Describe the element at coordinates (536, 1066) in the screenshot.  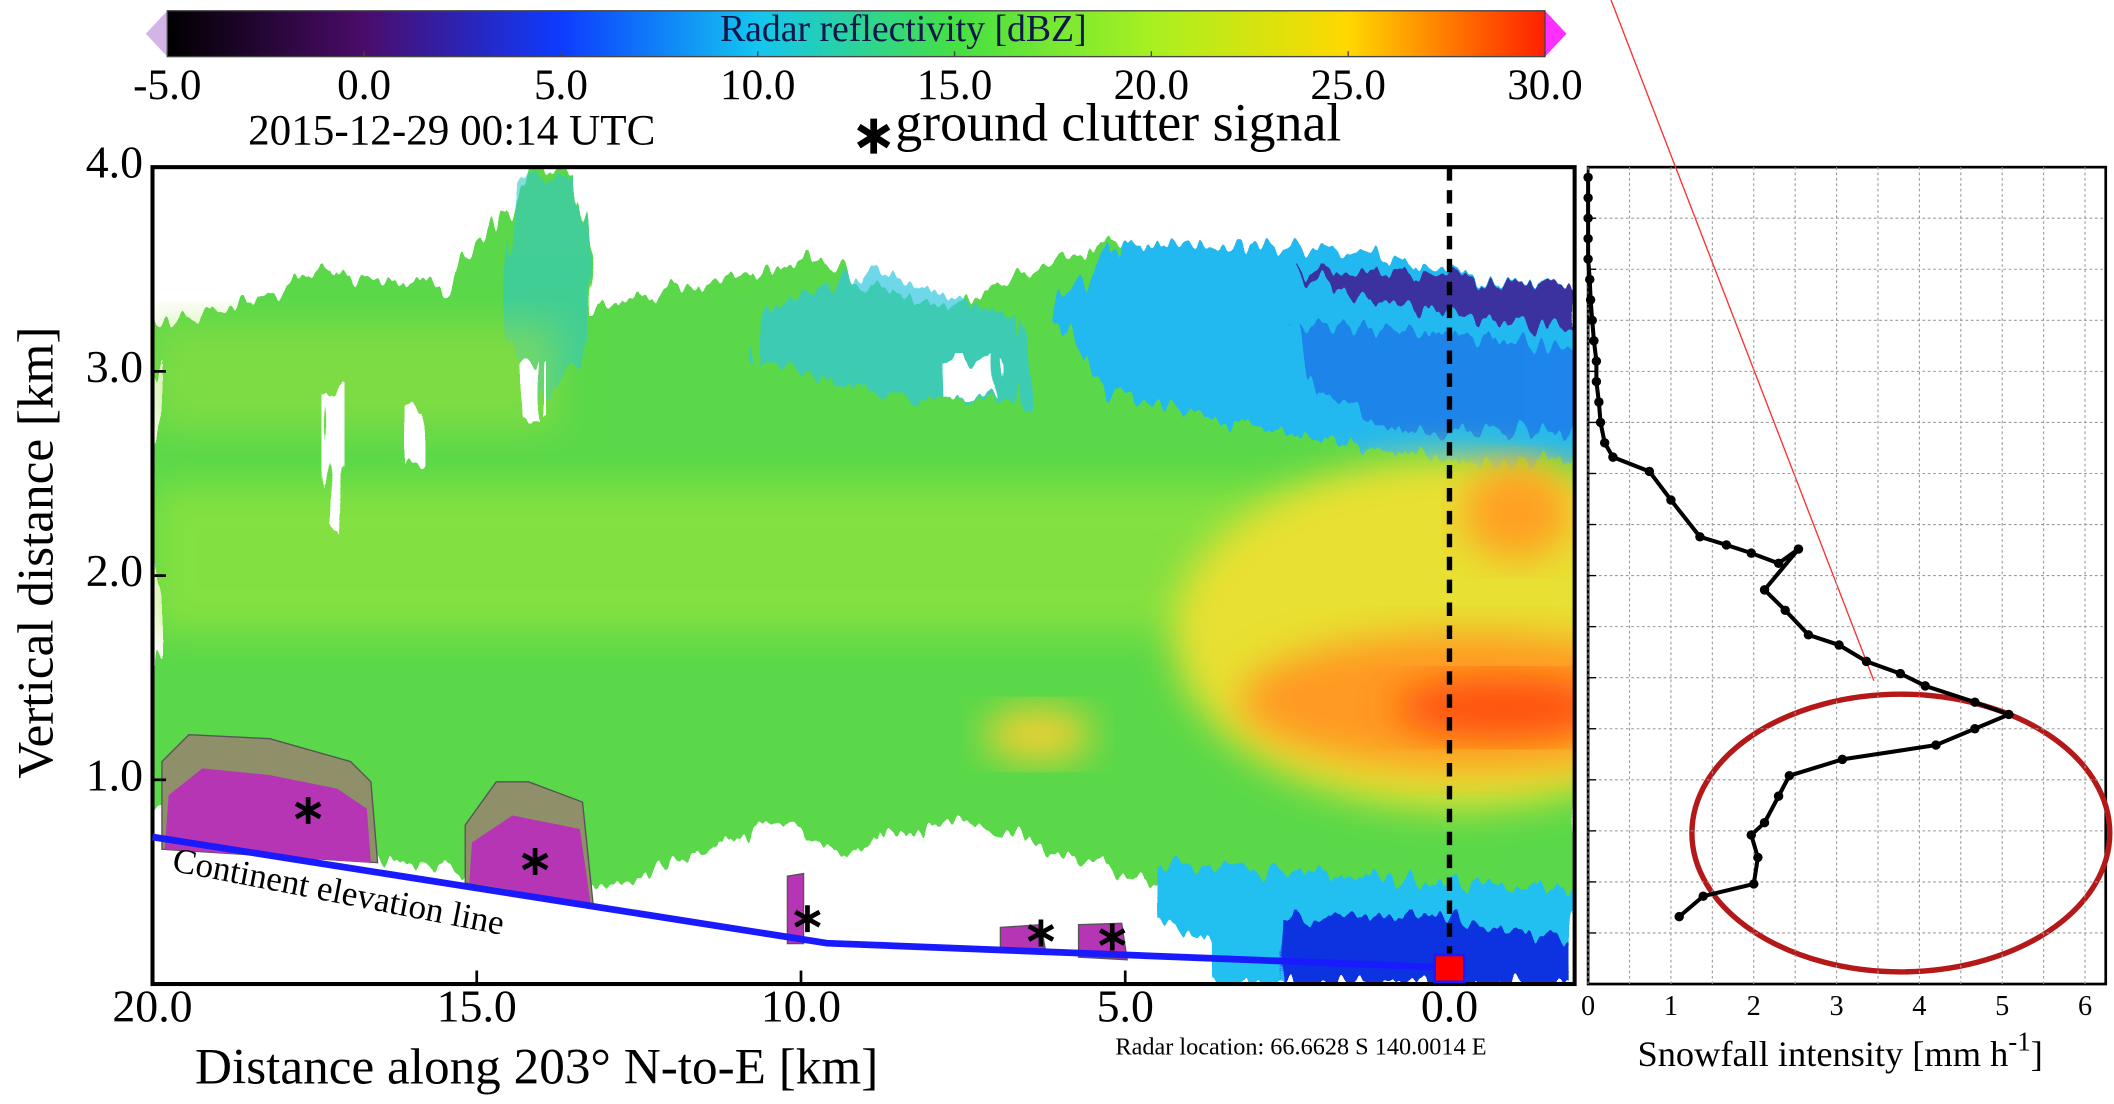
I see `x-axis-label: Distance along 203° N-to-E [km]` at that location.